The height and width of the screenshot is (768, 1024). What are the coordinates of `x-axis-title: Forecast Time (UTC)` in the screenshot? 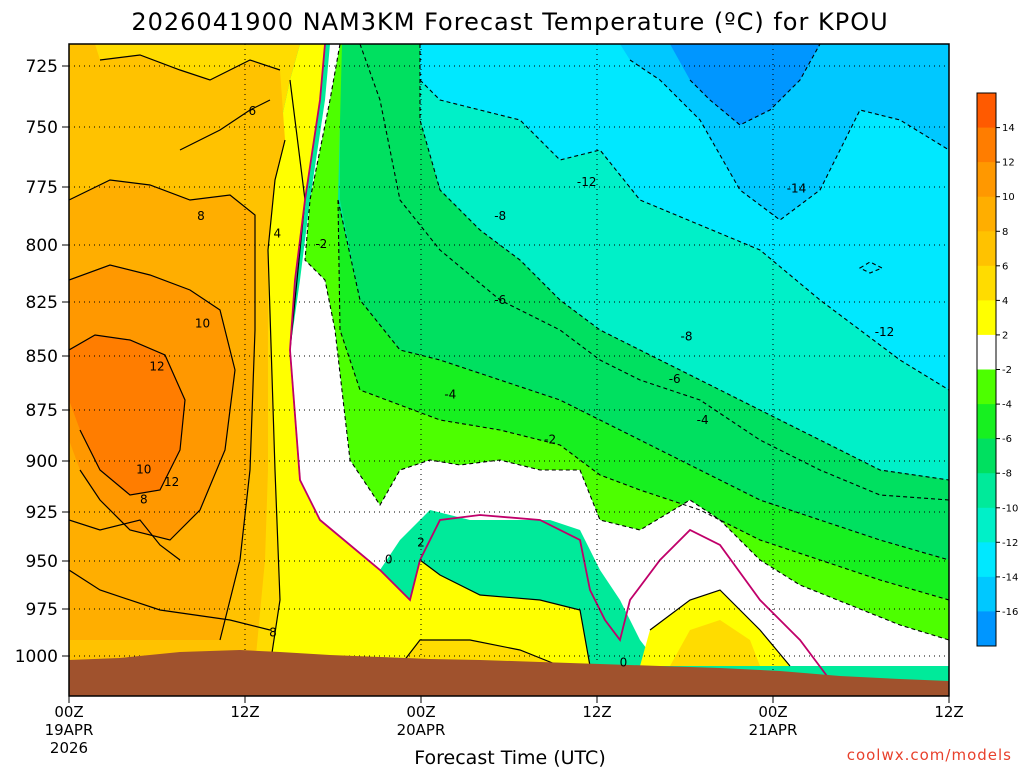 It's located at (509, 757).